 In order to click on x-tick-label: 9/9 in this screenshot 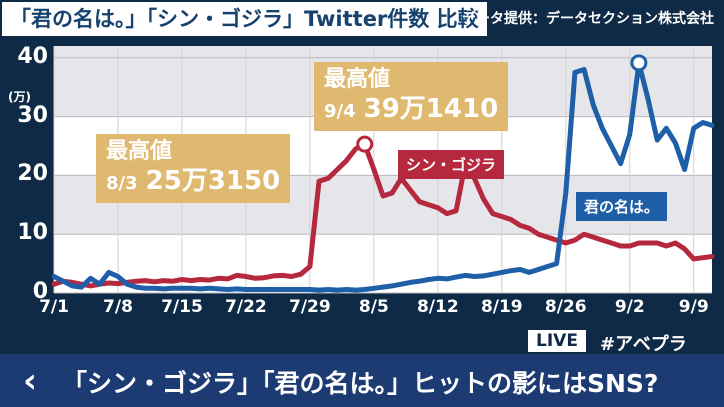, I will do `click(693, 307)`.